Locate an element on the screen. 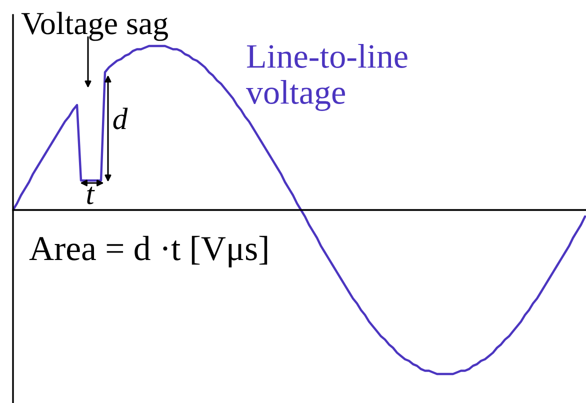 The width and height of the screenshot is (586, 403). annotation: Area = d ·t [Vμs] is located at coordinates (148, 252).